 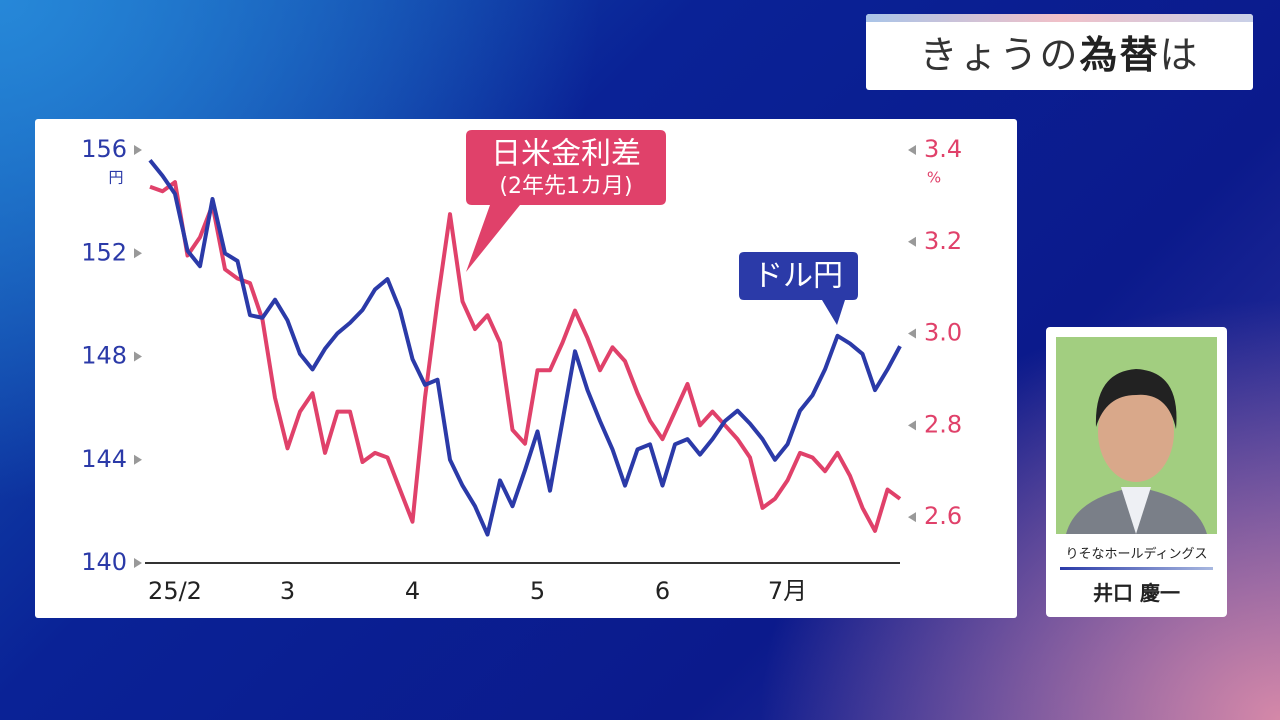 What do you see at coordinates (787, 591) in the screenshot?
I see `x-tick-label: 7月` at bounding box center [787, 591].